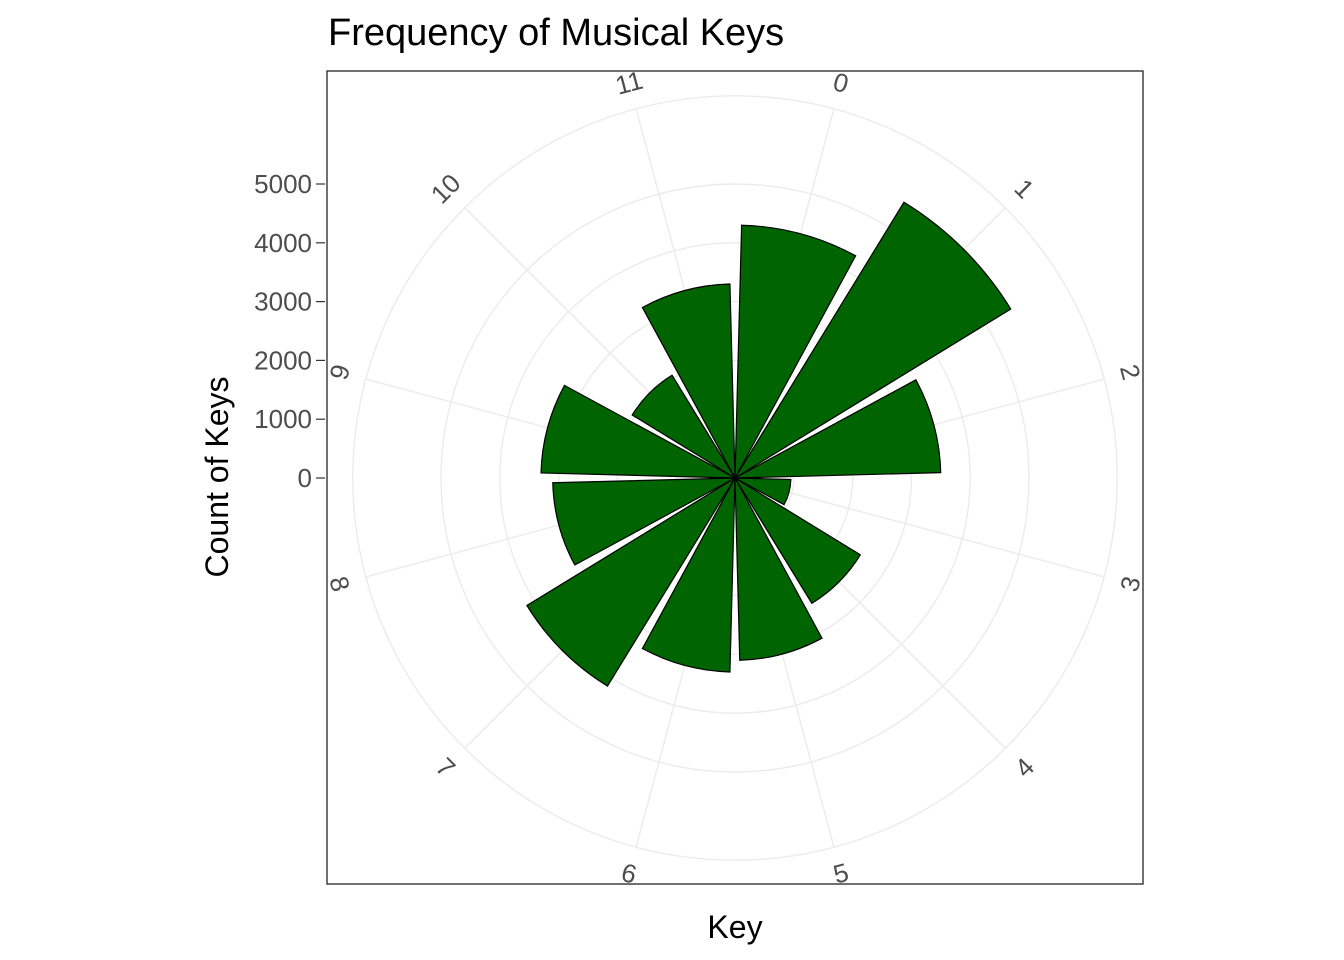 The height and width of the screenshot is (960, 1344). What do you see at coordinates (283, 184) in the screenshot?
I see `count-tick-label-5: 5000` at bounding box center [283, 184].